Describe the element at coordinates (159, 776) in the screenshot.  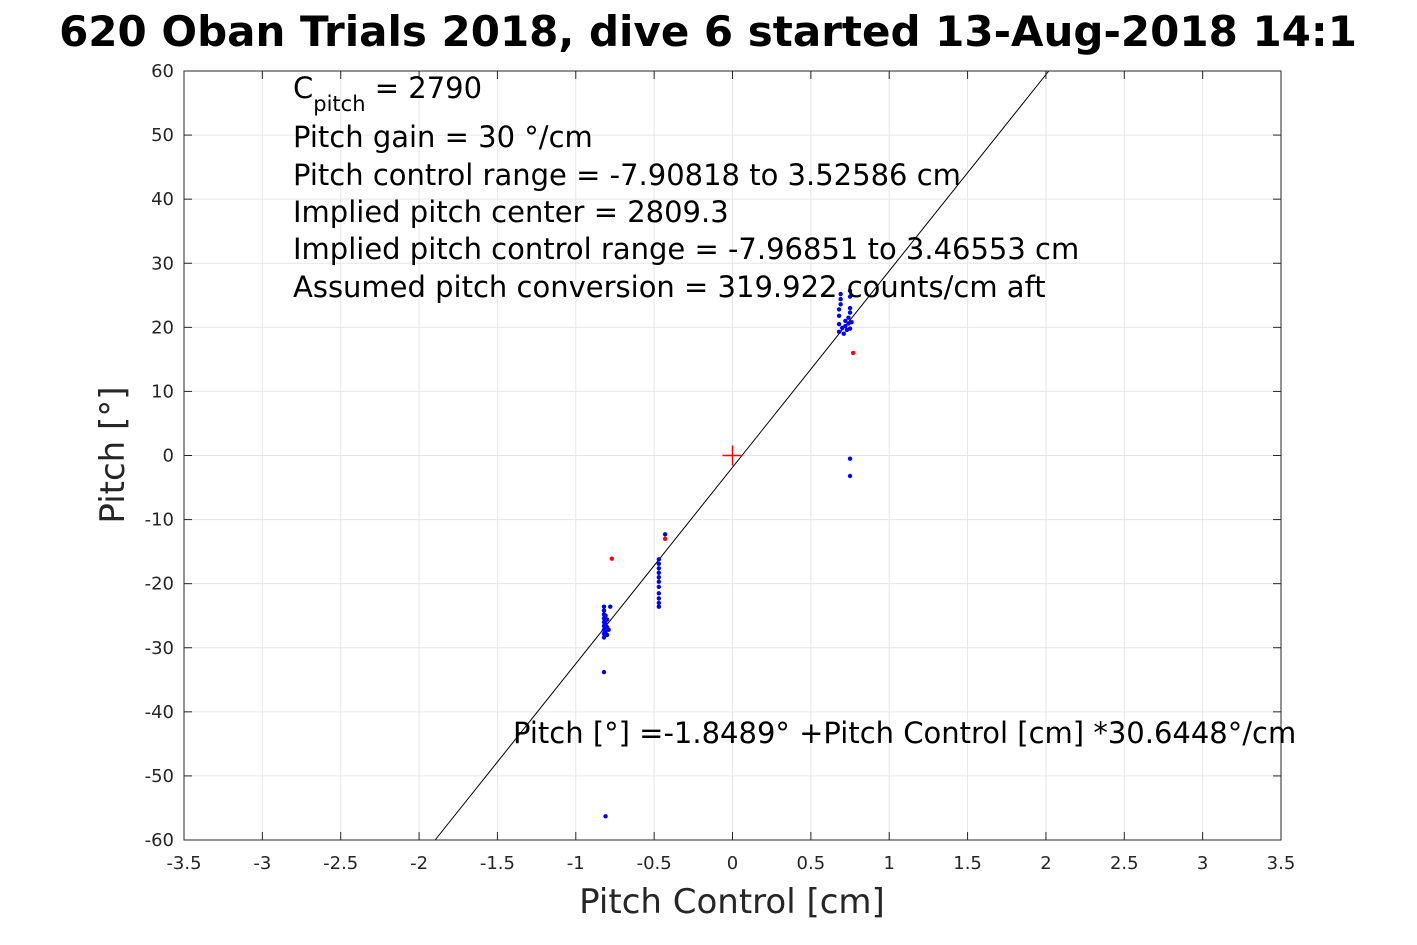
I see `y-tick-label: -50` at that location.